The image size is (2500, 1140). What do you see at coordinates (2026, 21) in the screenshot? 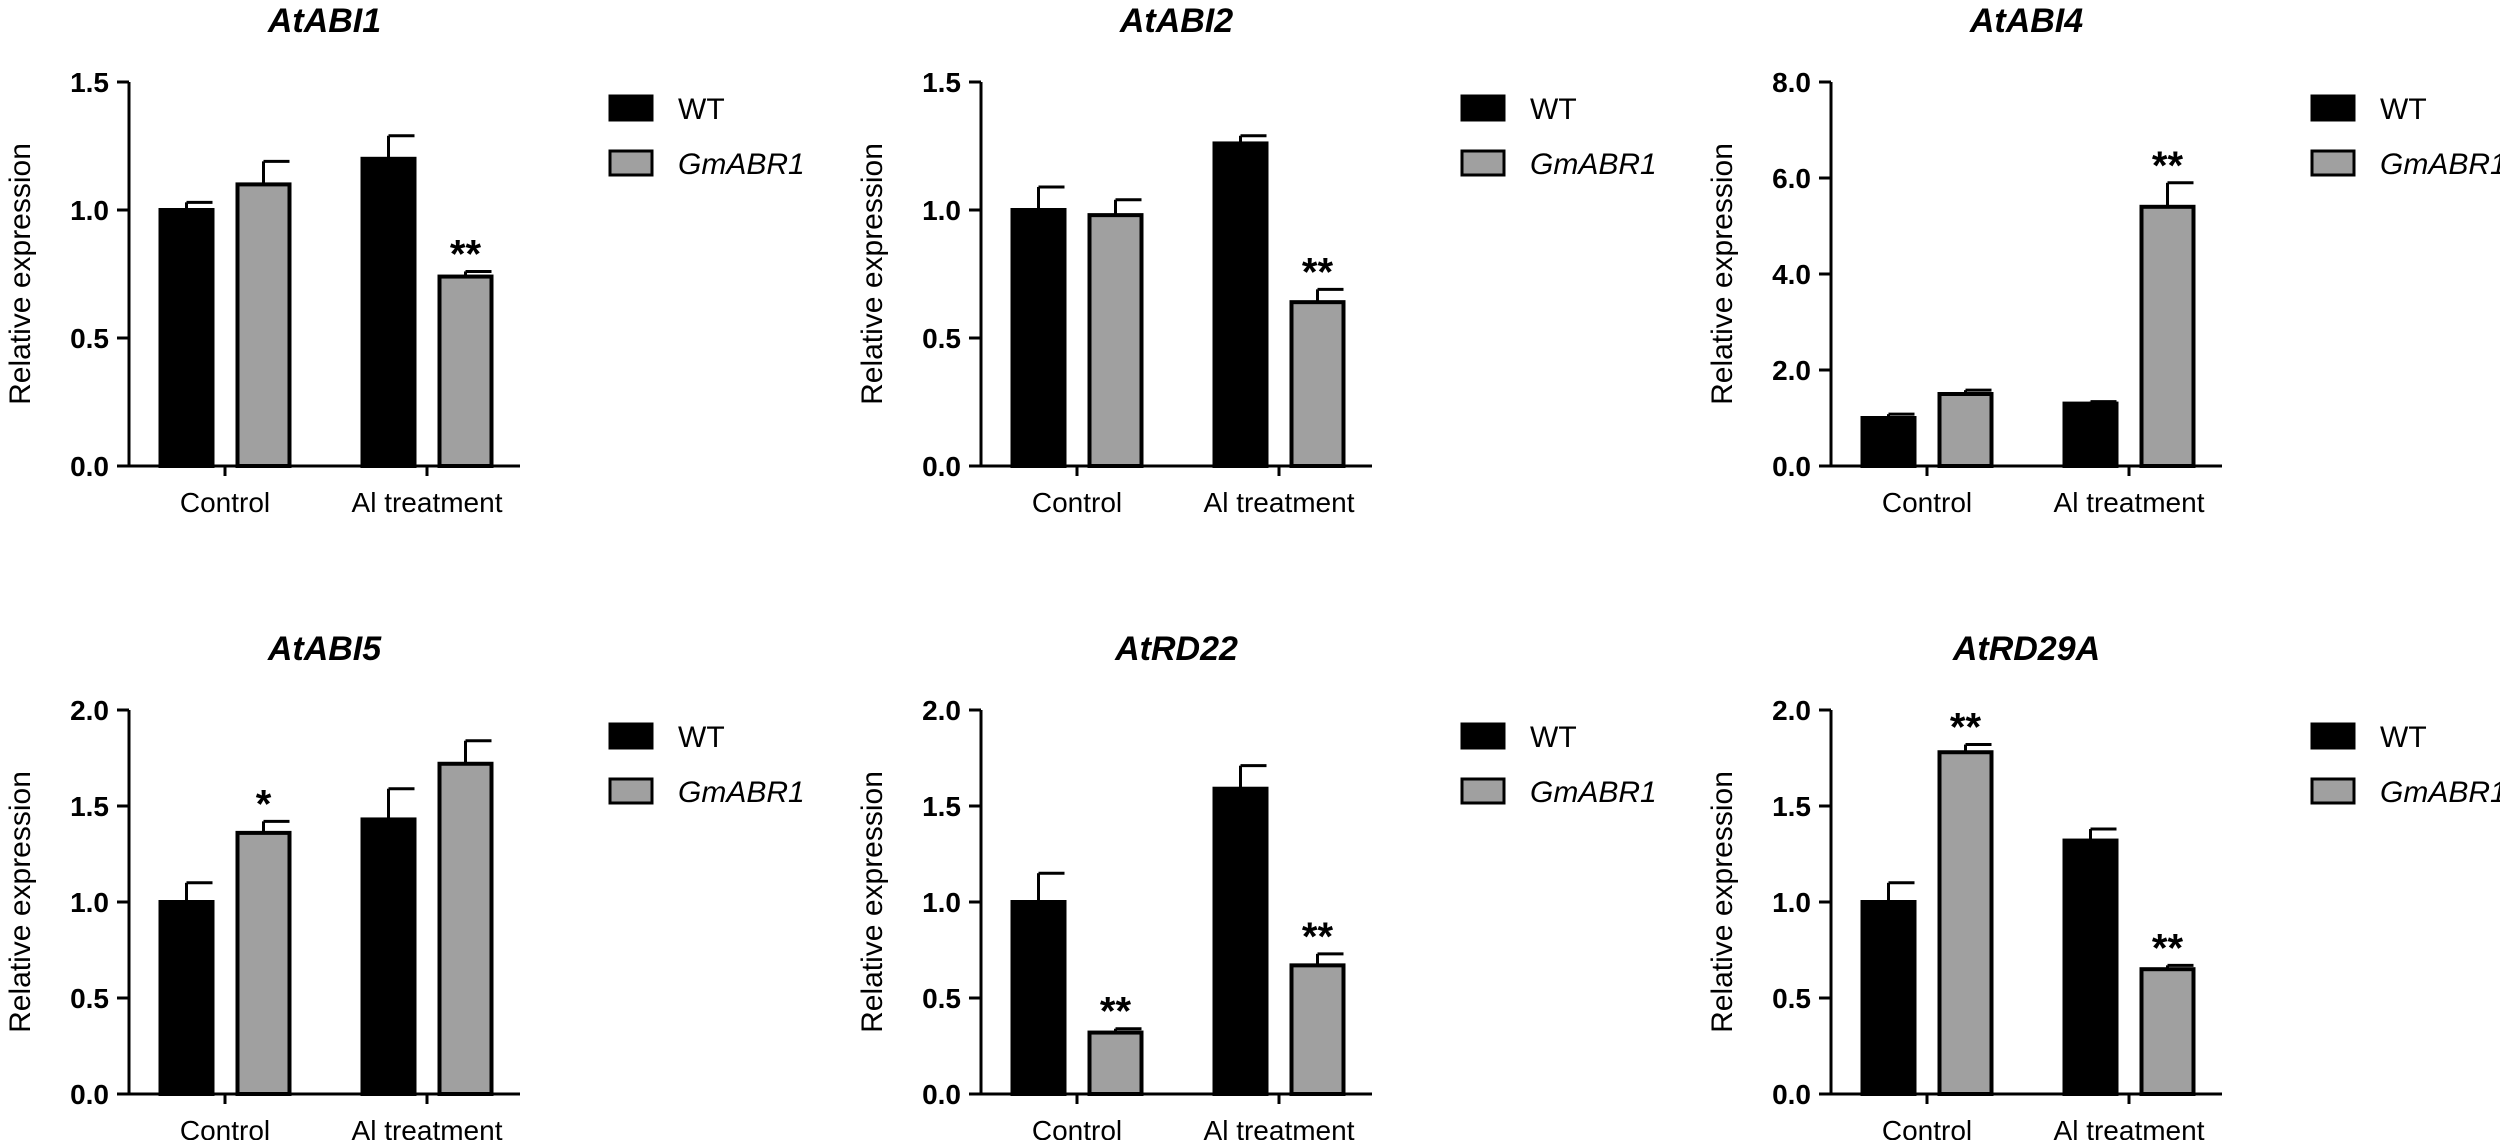
I see `chart-title: AtABI4` at bounding box center [2026, 21].